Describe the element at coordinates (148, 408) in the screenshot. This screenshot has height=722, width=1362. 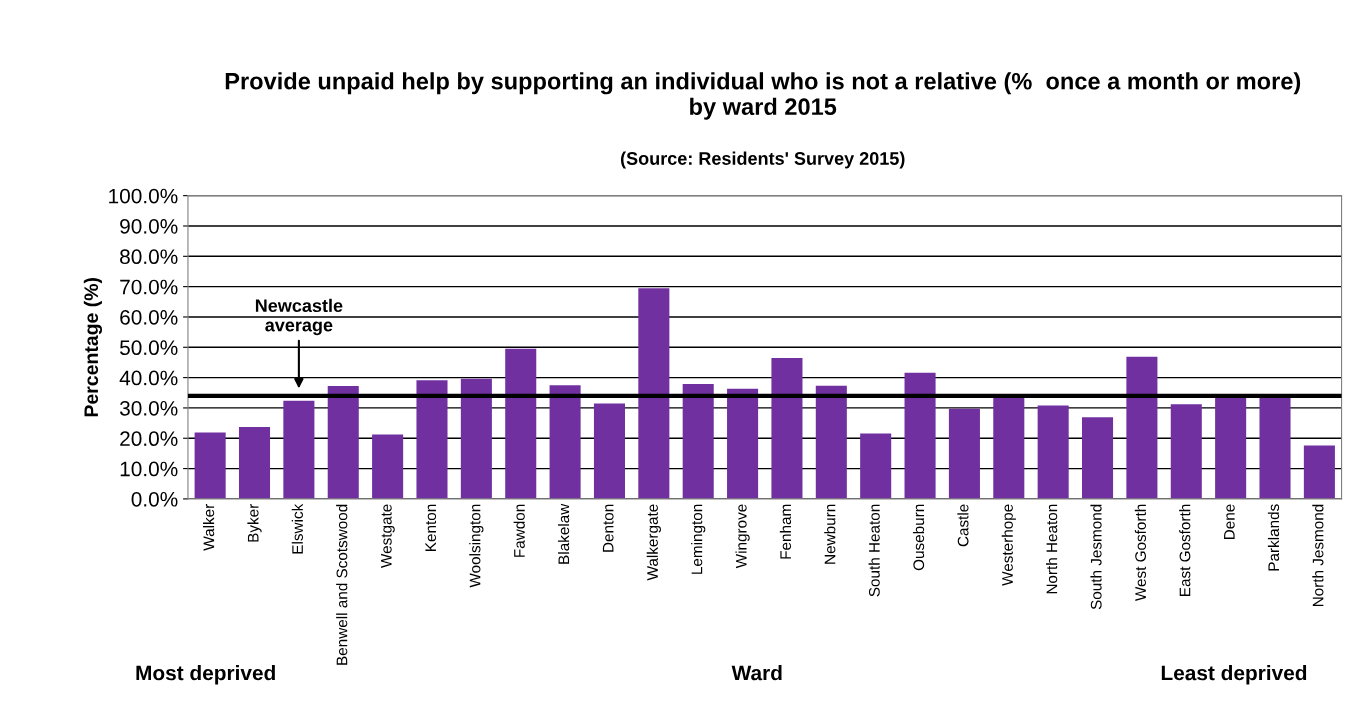
I see `y-tick-label: 30.0%` at that location.